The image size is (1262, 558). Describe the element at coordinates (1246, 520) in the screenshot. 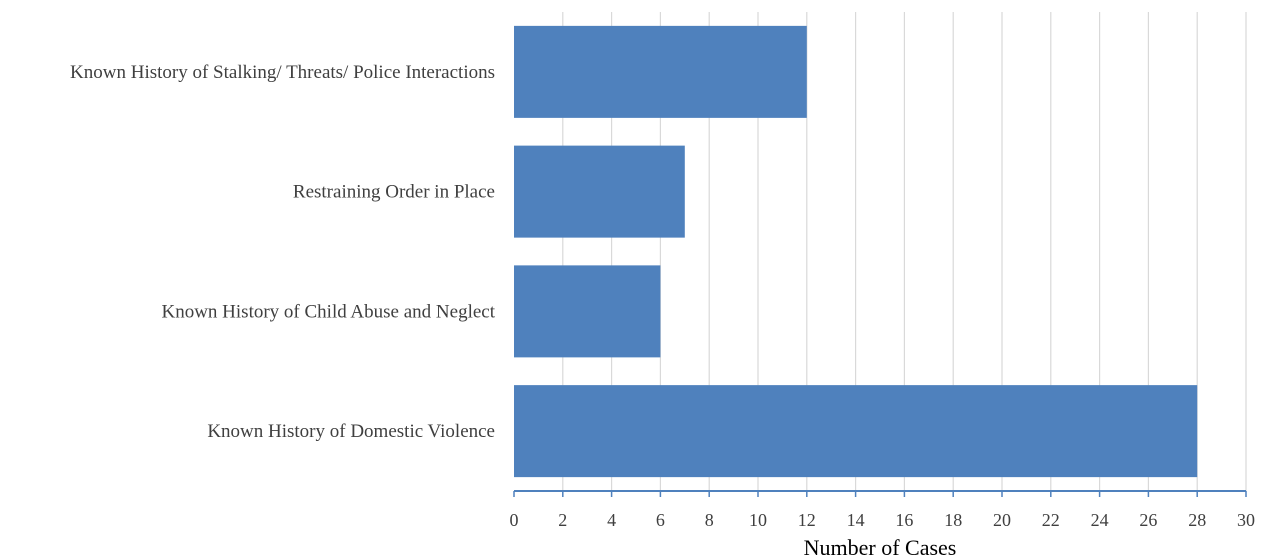

I see `x-tick-label-30: 30` at that location.